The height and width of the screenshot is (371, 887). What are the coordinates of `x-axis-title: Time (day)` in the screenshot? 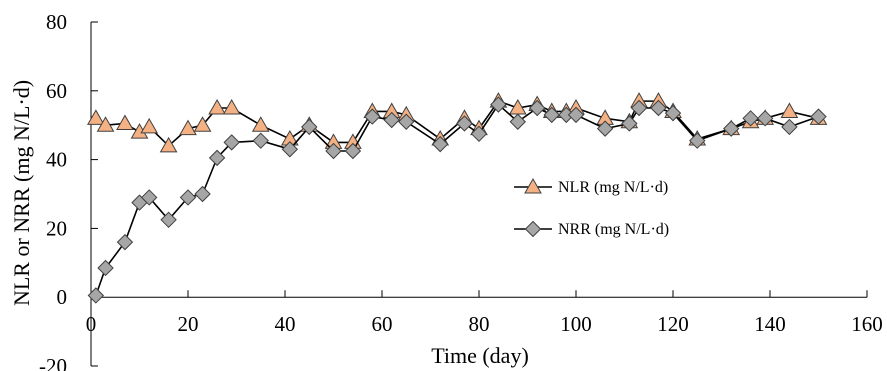 It's located at (480, 355).